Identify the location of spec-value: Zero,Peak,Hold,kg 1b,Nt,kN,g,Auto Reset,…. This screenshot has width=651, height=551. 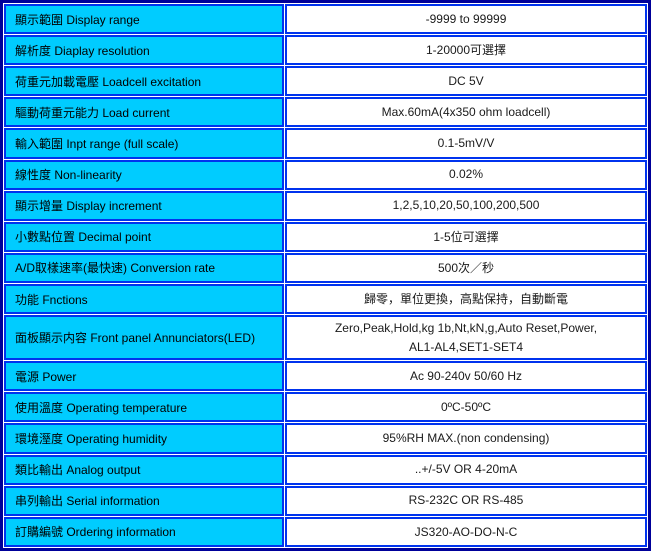
(466, 338).